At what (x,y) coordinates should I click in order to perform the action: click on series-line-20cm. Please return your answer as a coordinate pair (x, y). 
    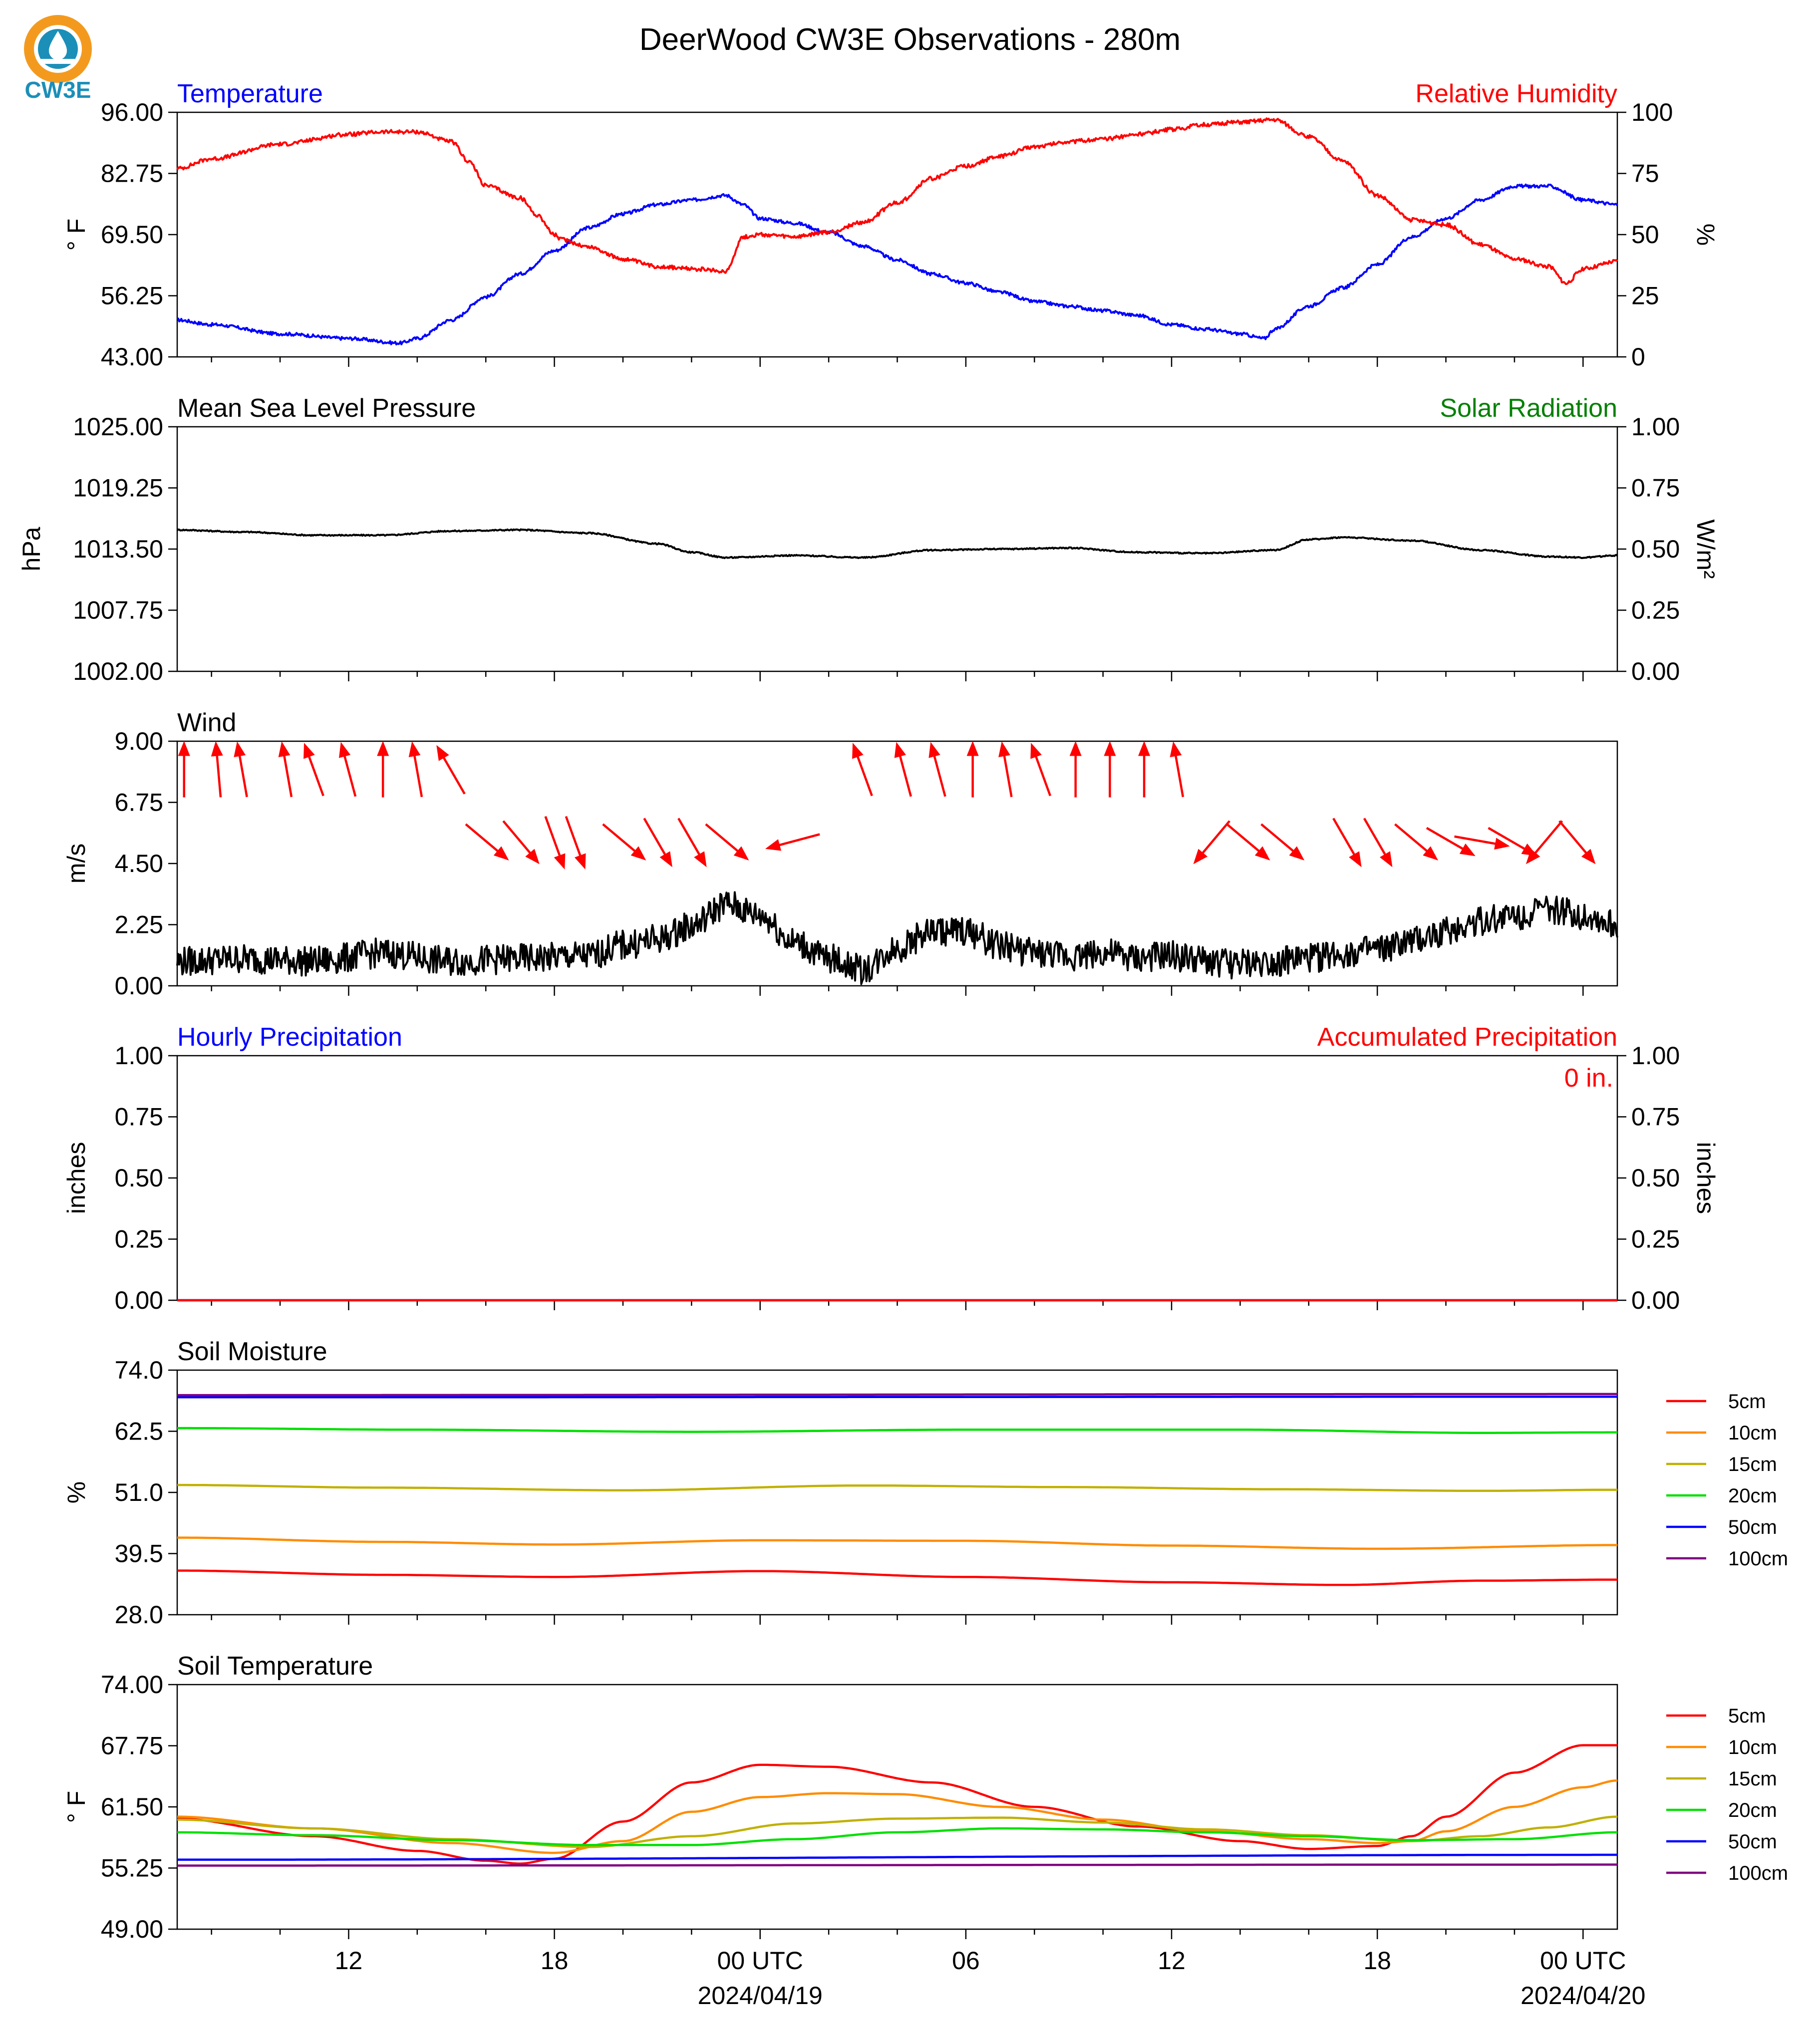
    Looking at the image, I should click on (897, 1836).